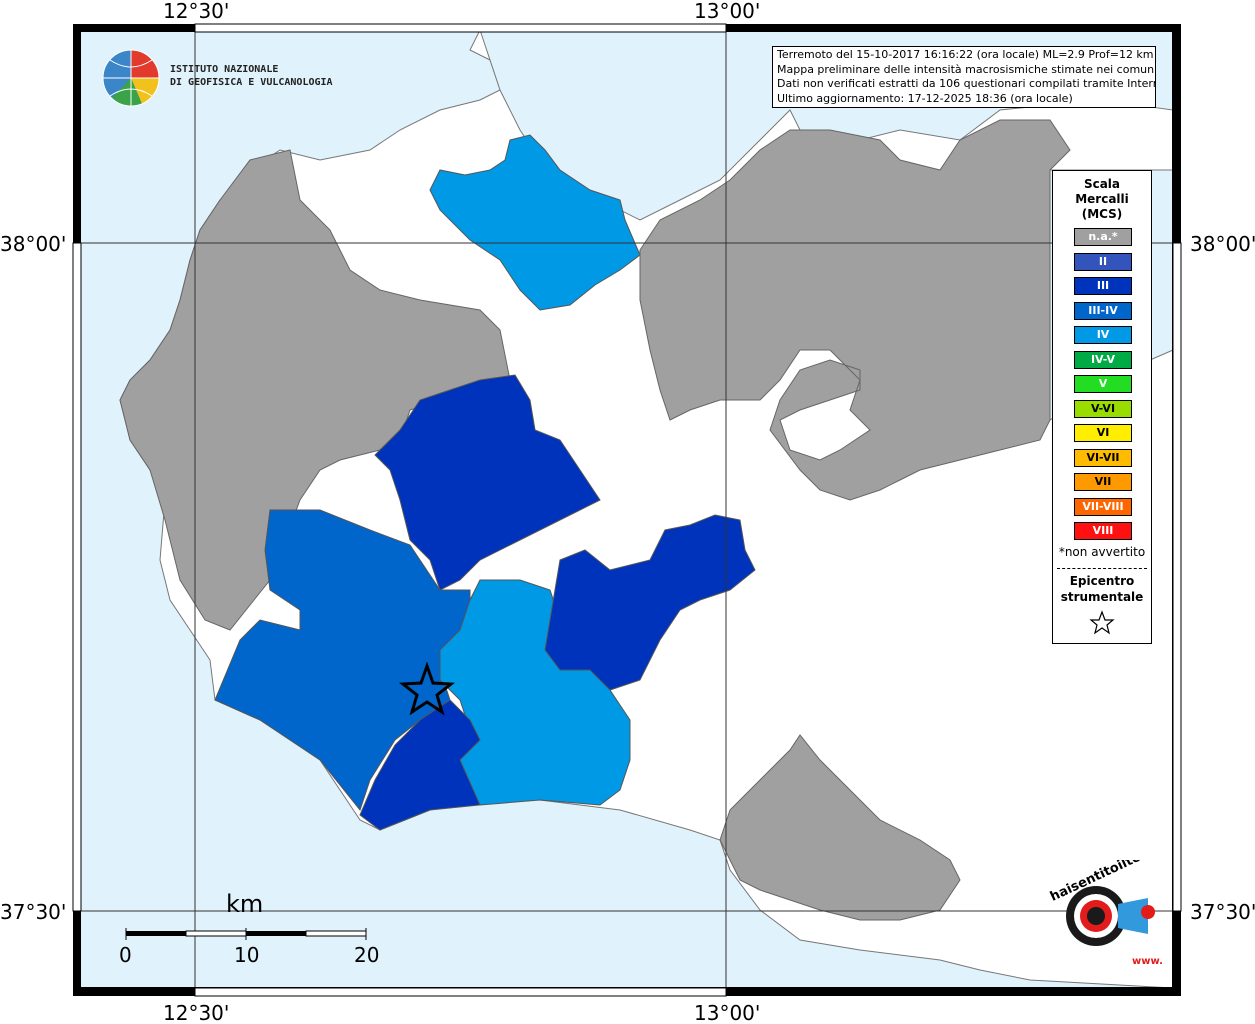 This screenshot has height=1024, width=1255. Describe the element at coordinates (1102, 568) in the screenshot. I see `legend-divider` at that location.